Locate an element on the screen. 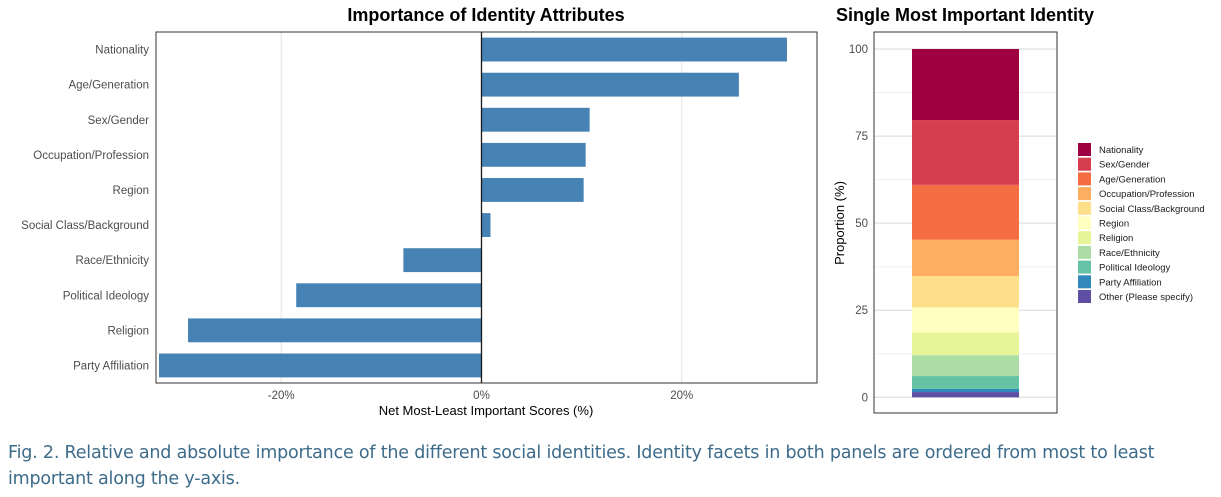 This screenshot has width=1221, height=497. legend-label: Region is located at coordinates (1114, 224).